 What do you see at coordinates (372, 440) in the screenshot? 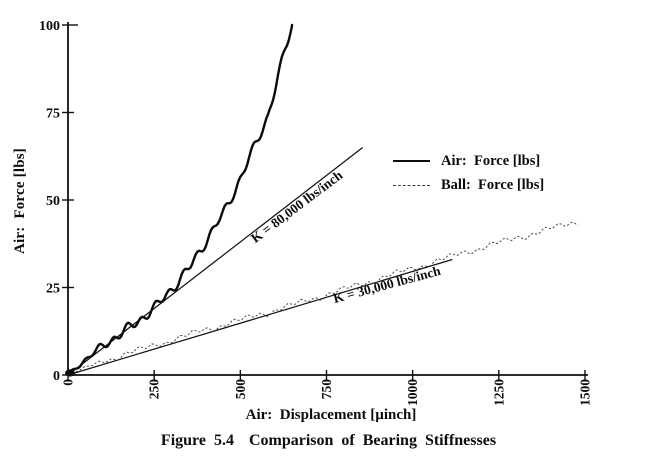
I see `figure-caption-title: Comparison of Bearing Stiffnesses` at bounding box center [372, 440].